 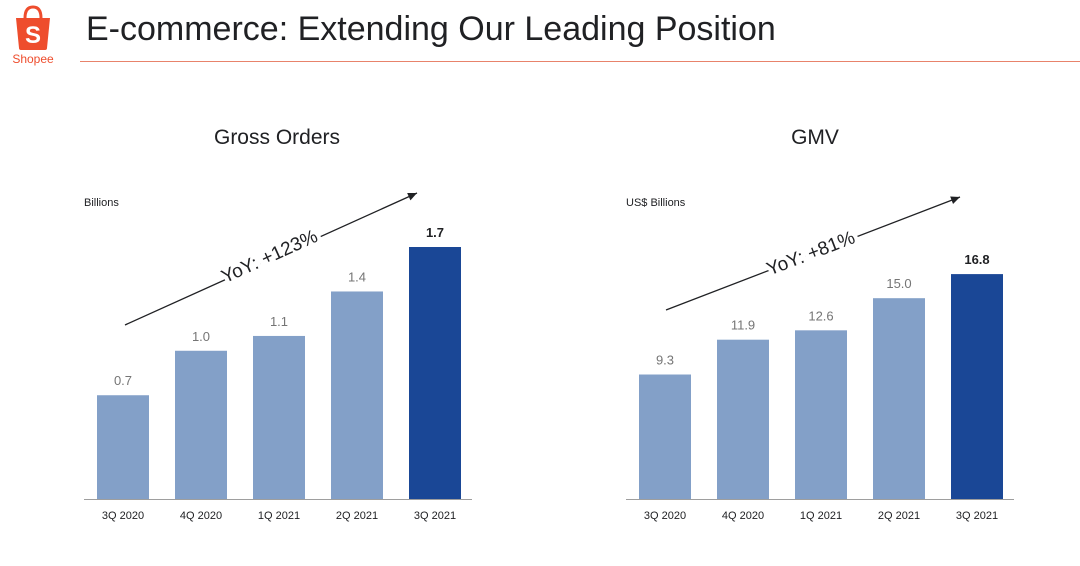 I want to click on shopping-bag-icon: S, so click(x=33, y=27).